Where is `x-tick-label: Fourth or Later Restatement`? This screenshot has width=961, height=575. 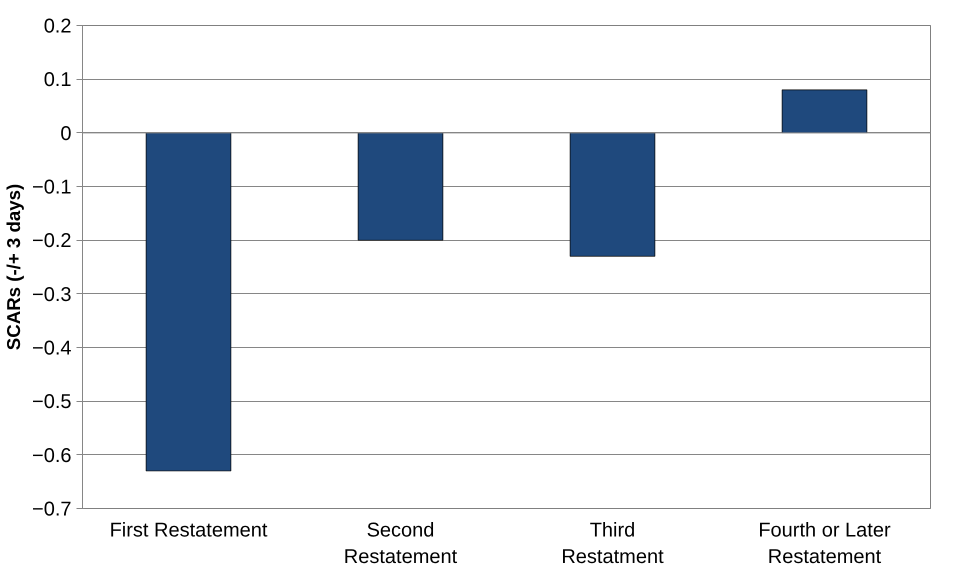 x-tick-label: Fourth or Later Restatement is located at coordinates (824, 544).